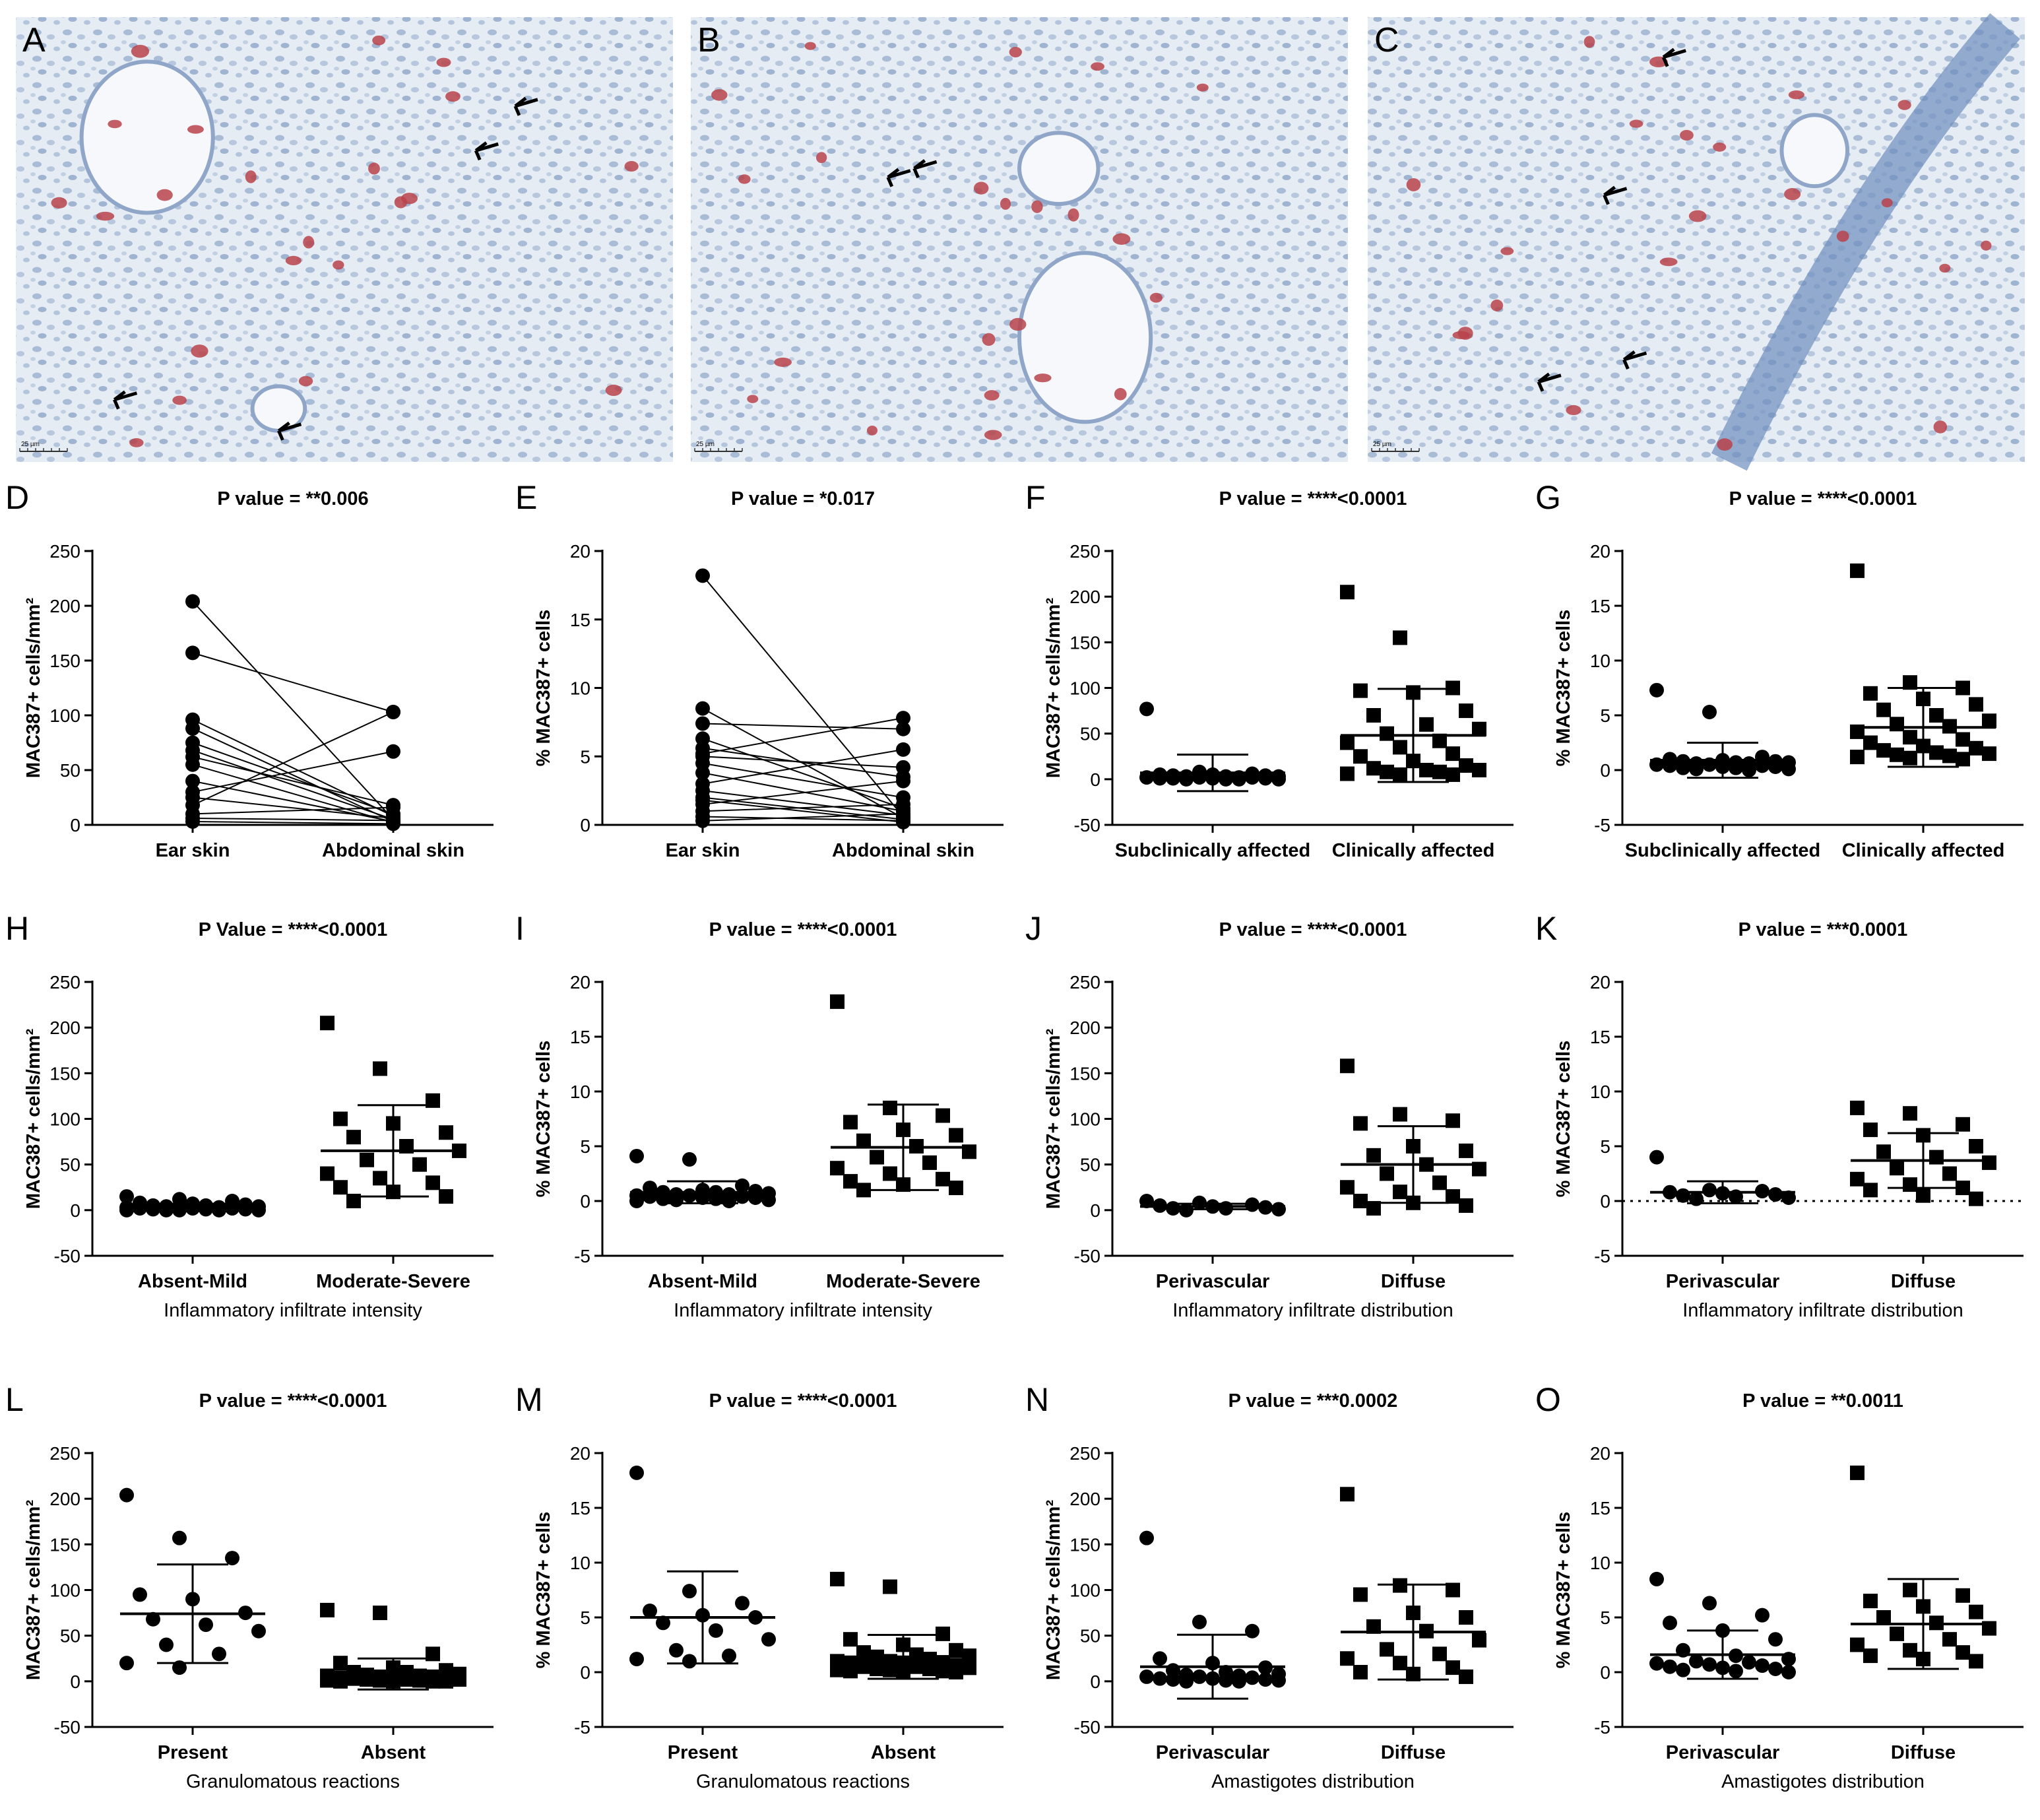  What do you see at coordinates (293, 1781) in the screenshot?
I see `x-axis-label: Granulomatous reactions` at bounding box center [293, 1781].